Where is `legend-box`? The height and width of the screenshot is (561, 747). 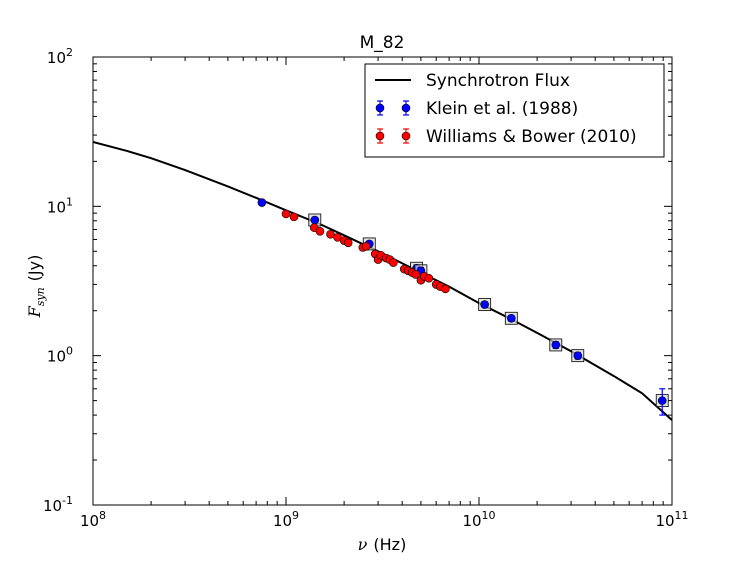 legend-box is located at coordinates (514, 110).